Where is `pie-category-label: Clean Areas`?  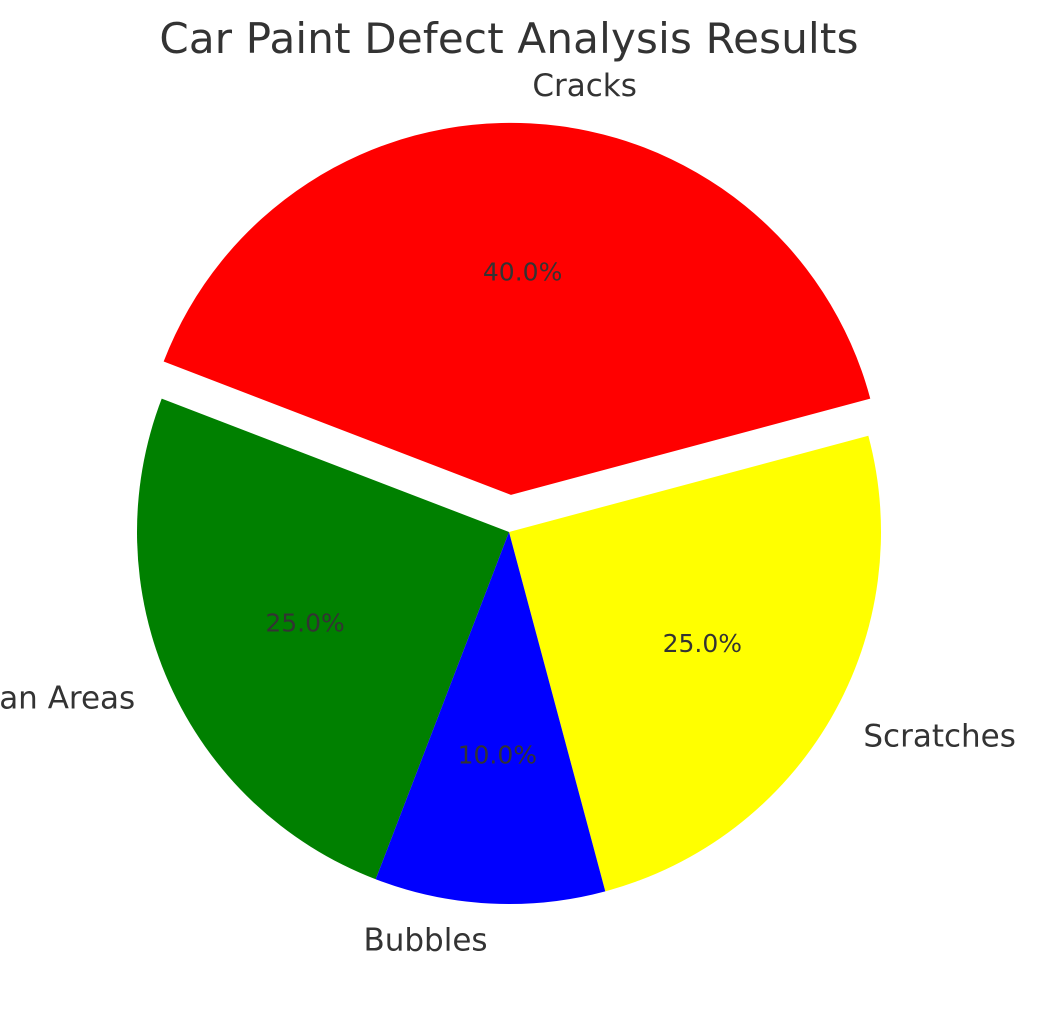
pie-category-label: Clean Areas is located at coordinates (67, 698).